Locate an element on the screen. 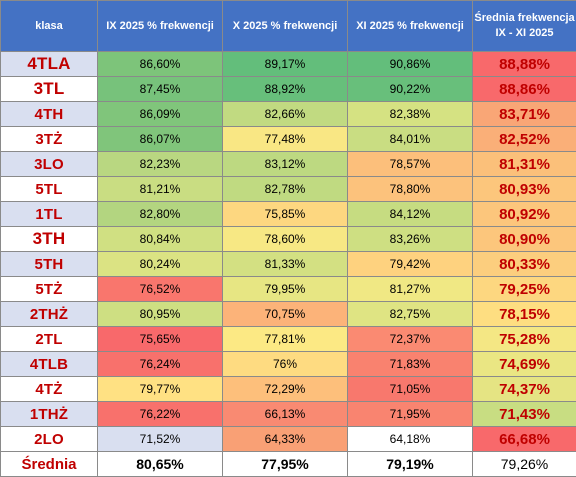 This screenshot has width=576, height=477. cell-klasa: 2TL is located at coordinates (49, 339).